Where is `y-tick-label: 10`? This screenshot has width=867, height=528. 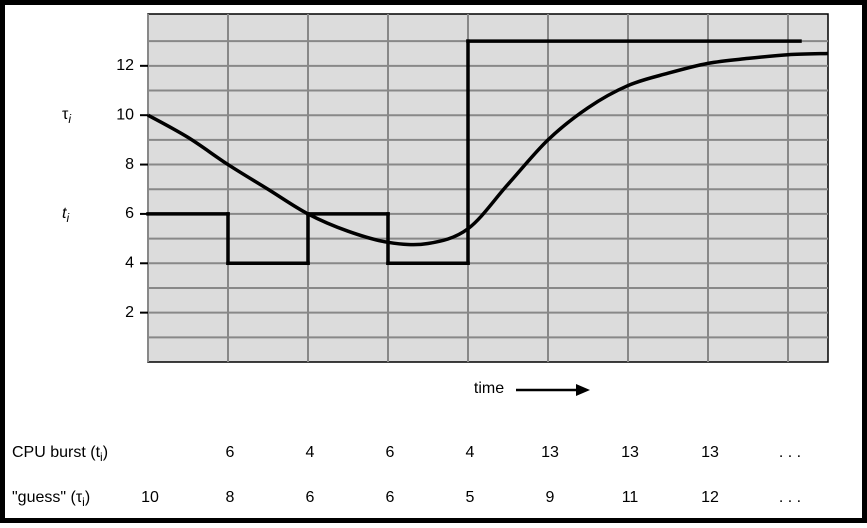
y-tick-label: 10 is located at coordinates (125, 114).